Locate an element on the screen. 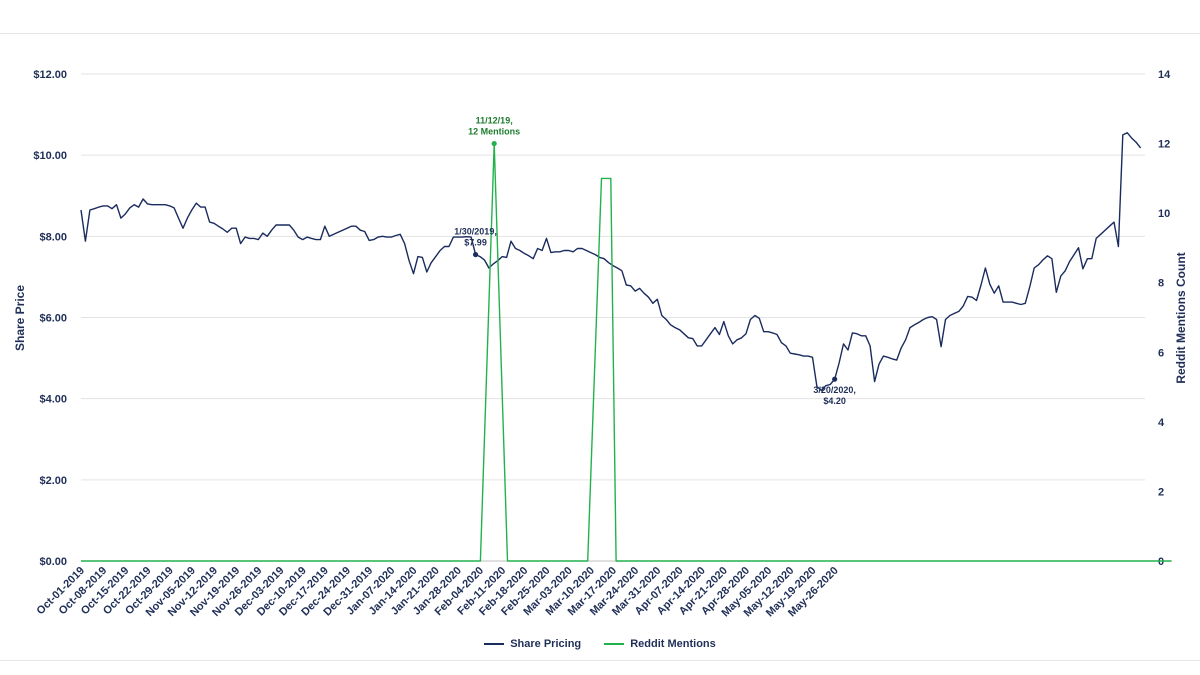 The height and width of the screenshot is (675, 1200). y-tick-label: $4.00 is located at coordinates (53, 400).